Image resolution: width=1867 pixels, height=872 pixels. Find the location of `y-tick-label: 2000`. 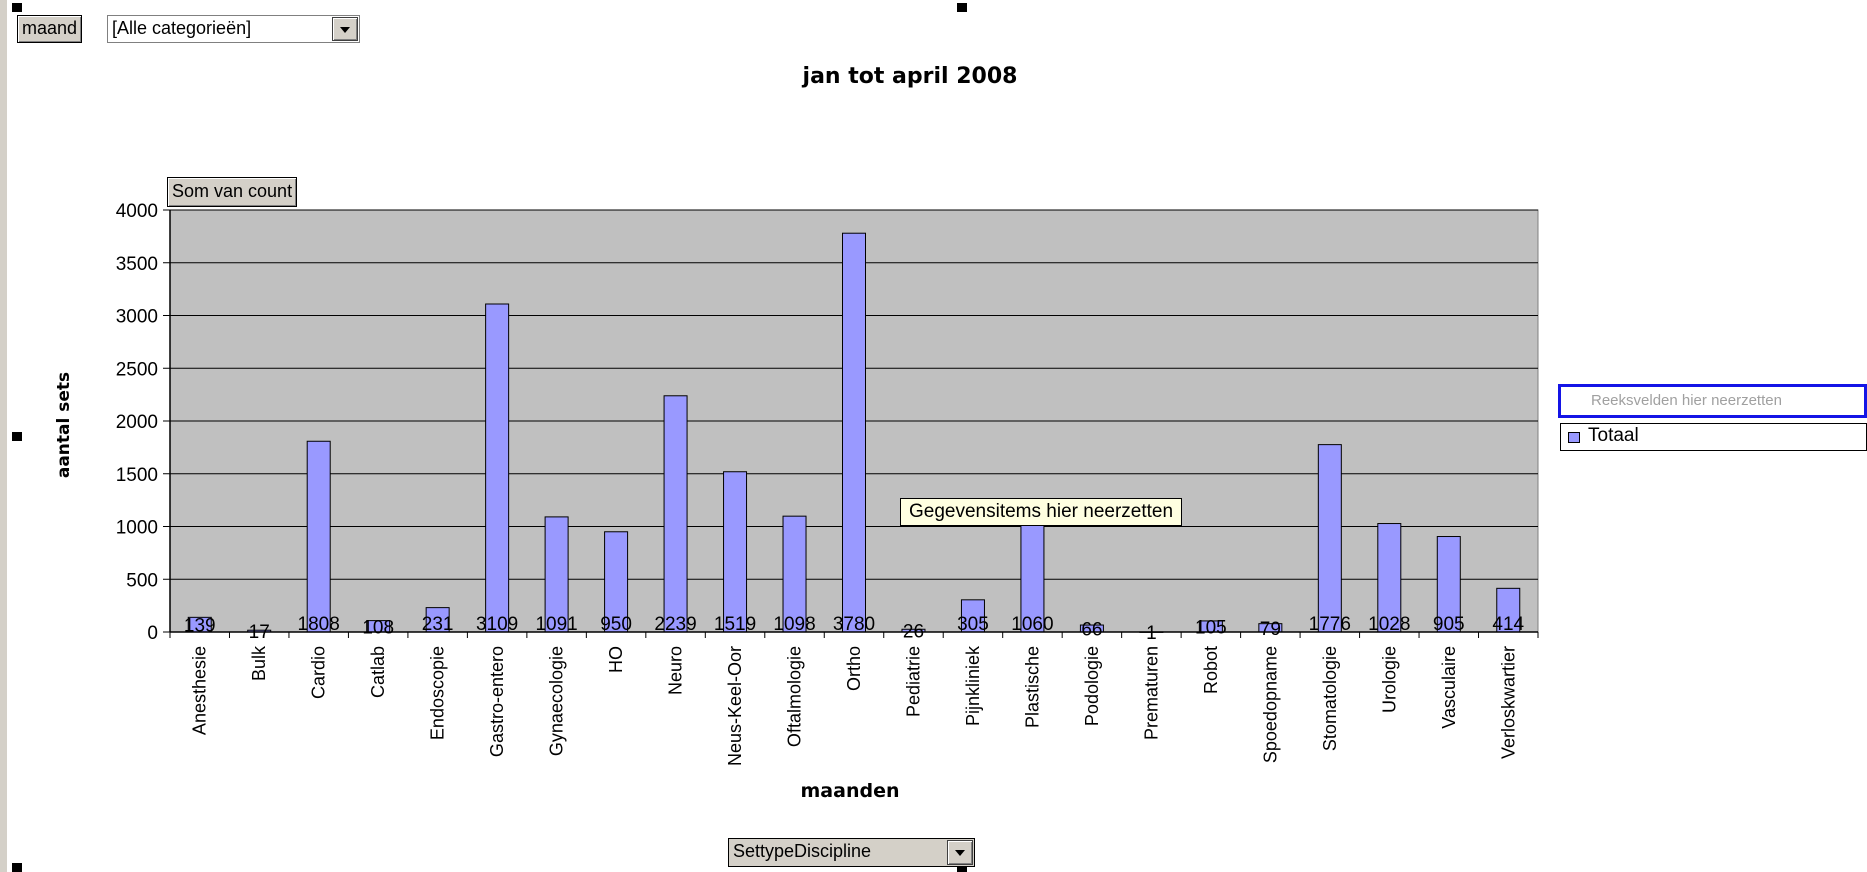

y-tick-label: 2000 is located at coordinates (137, 422).